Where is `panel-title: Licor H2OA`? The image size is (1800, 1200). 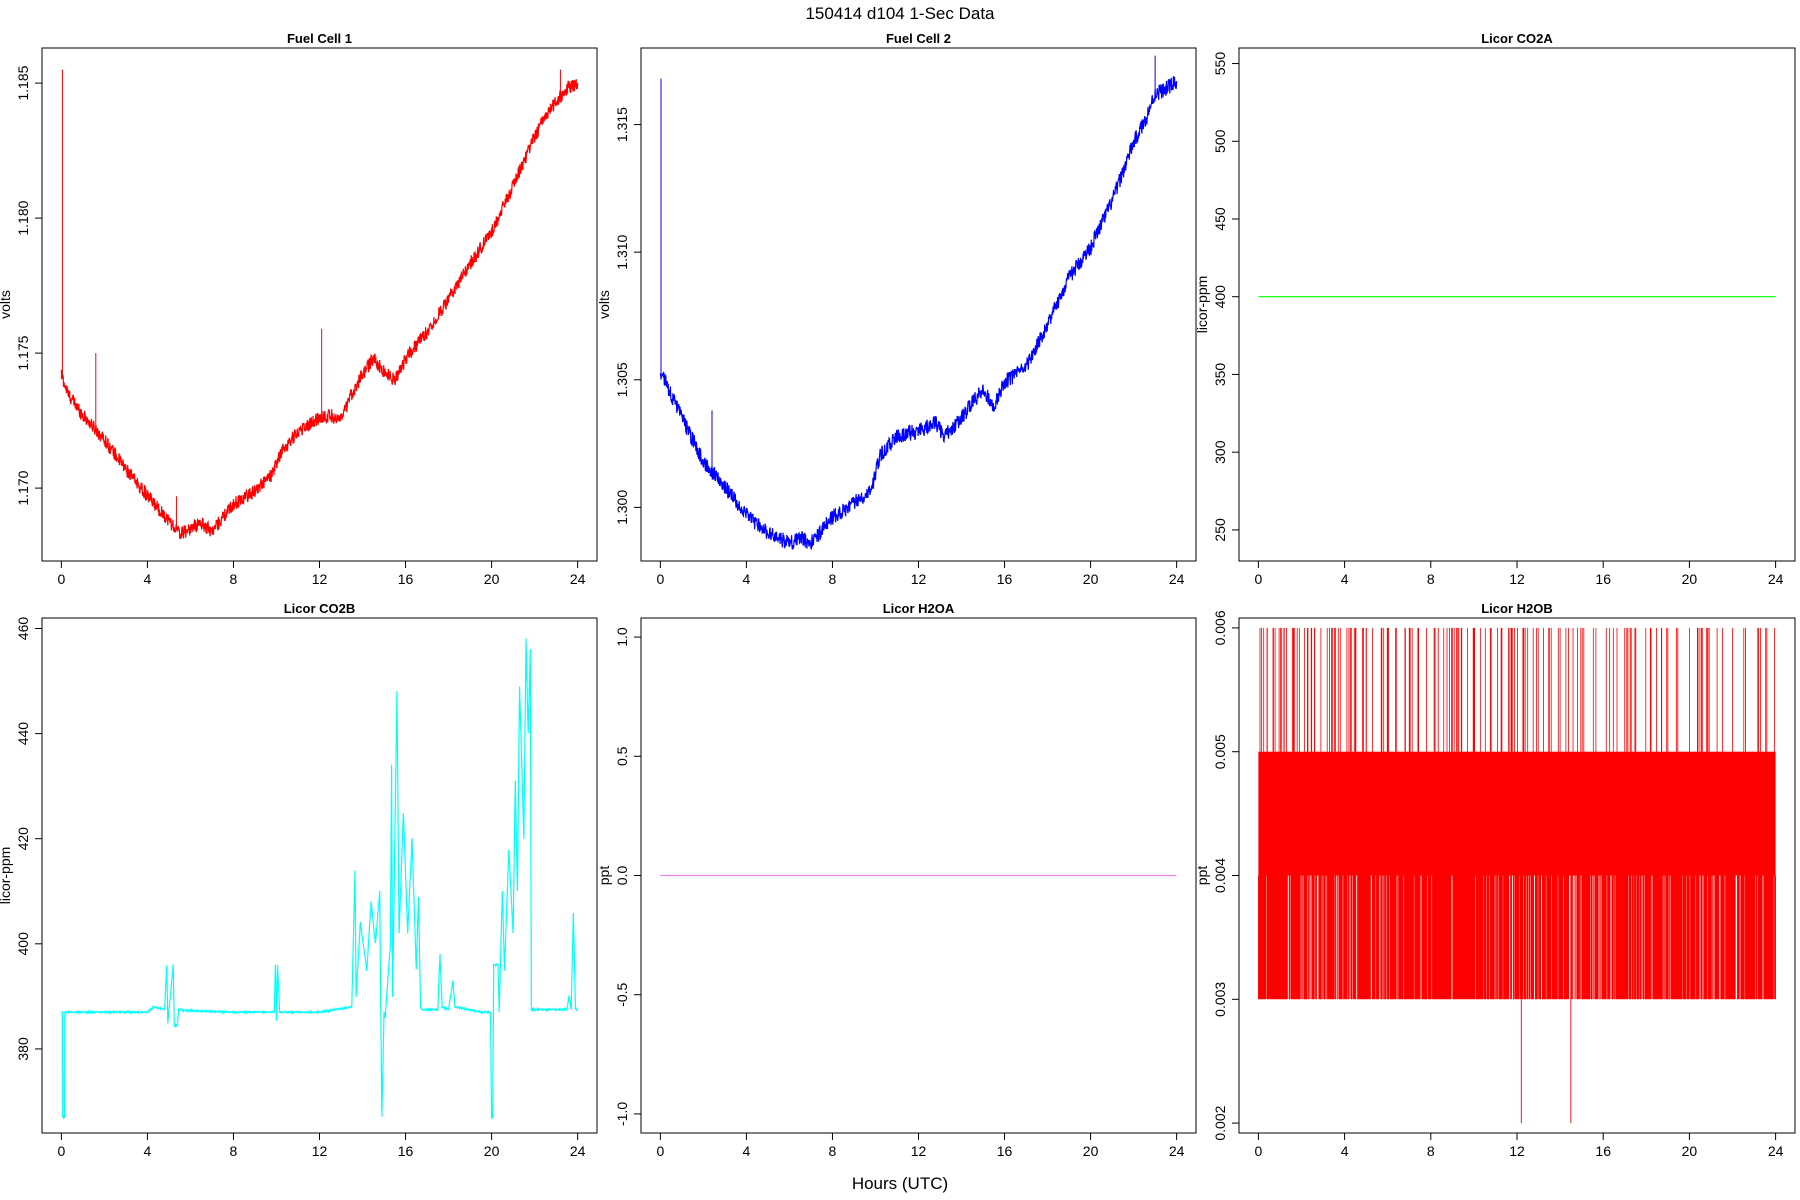
panel-title: Licor H2OA is located at coordinates (919, 608).